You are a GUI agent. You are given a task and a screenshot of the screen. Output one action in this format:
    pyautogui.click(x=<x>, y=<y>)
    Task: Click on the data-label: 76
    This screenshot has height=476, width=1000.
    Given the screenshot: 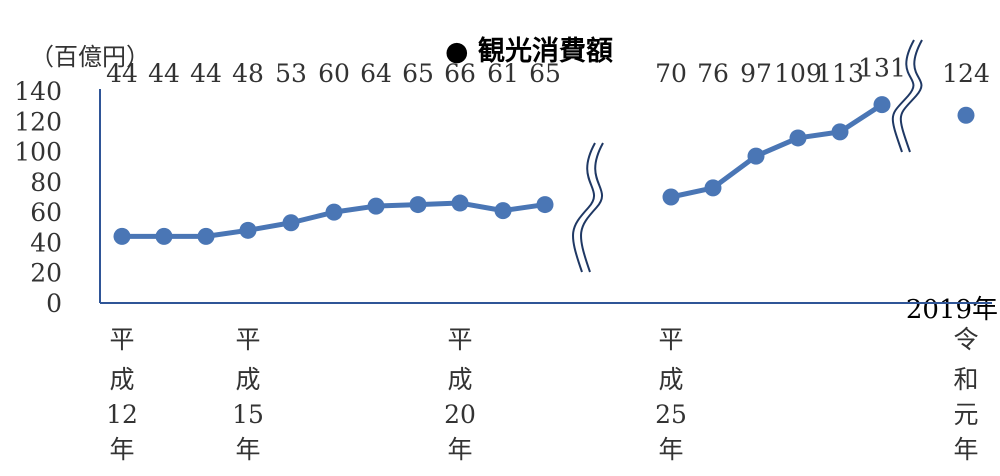 What is the action you would take?
    pyautogui.click(x=713, y=73)
    